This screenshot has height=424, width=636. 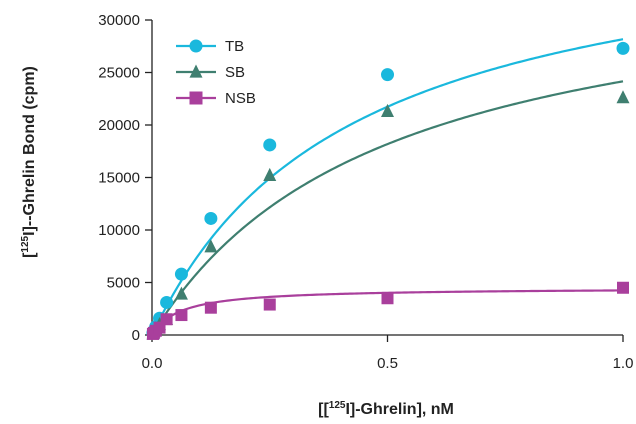 I want to click on legend-label-nsb: NSB, so click(x=240, y=98).